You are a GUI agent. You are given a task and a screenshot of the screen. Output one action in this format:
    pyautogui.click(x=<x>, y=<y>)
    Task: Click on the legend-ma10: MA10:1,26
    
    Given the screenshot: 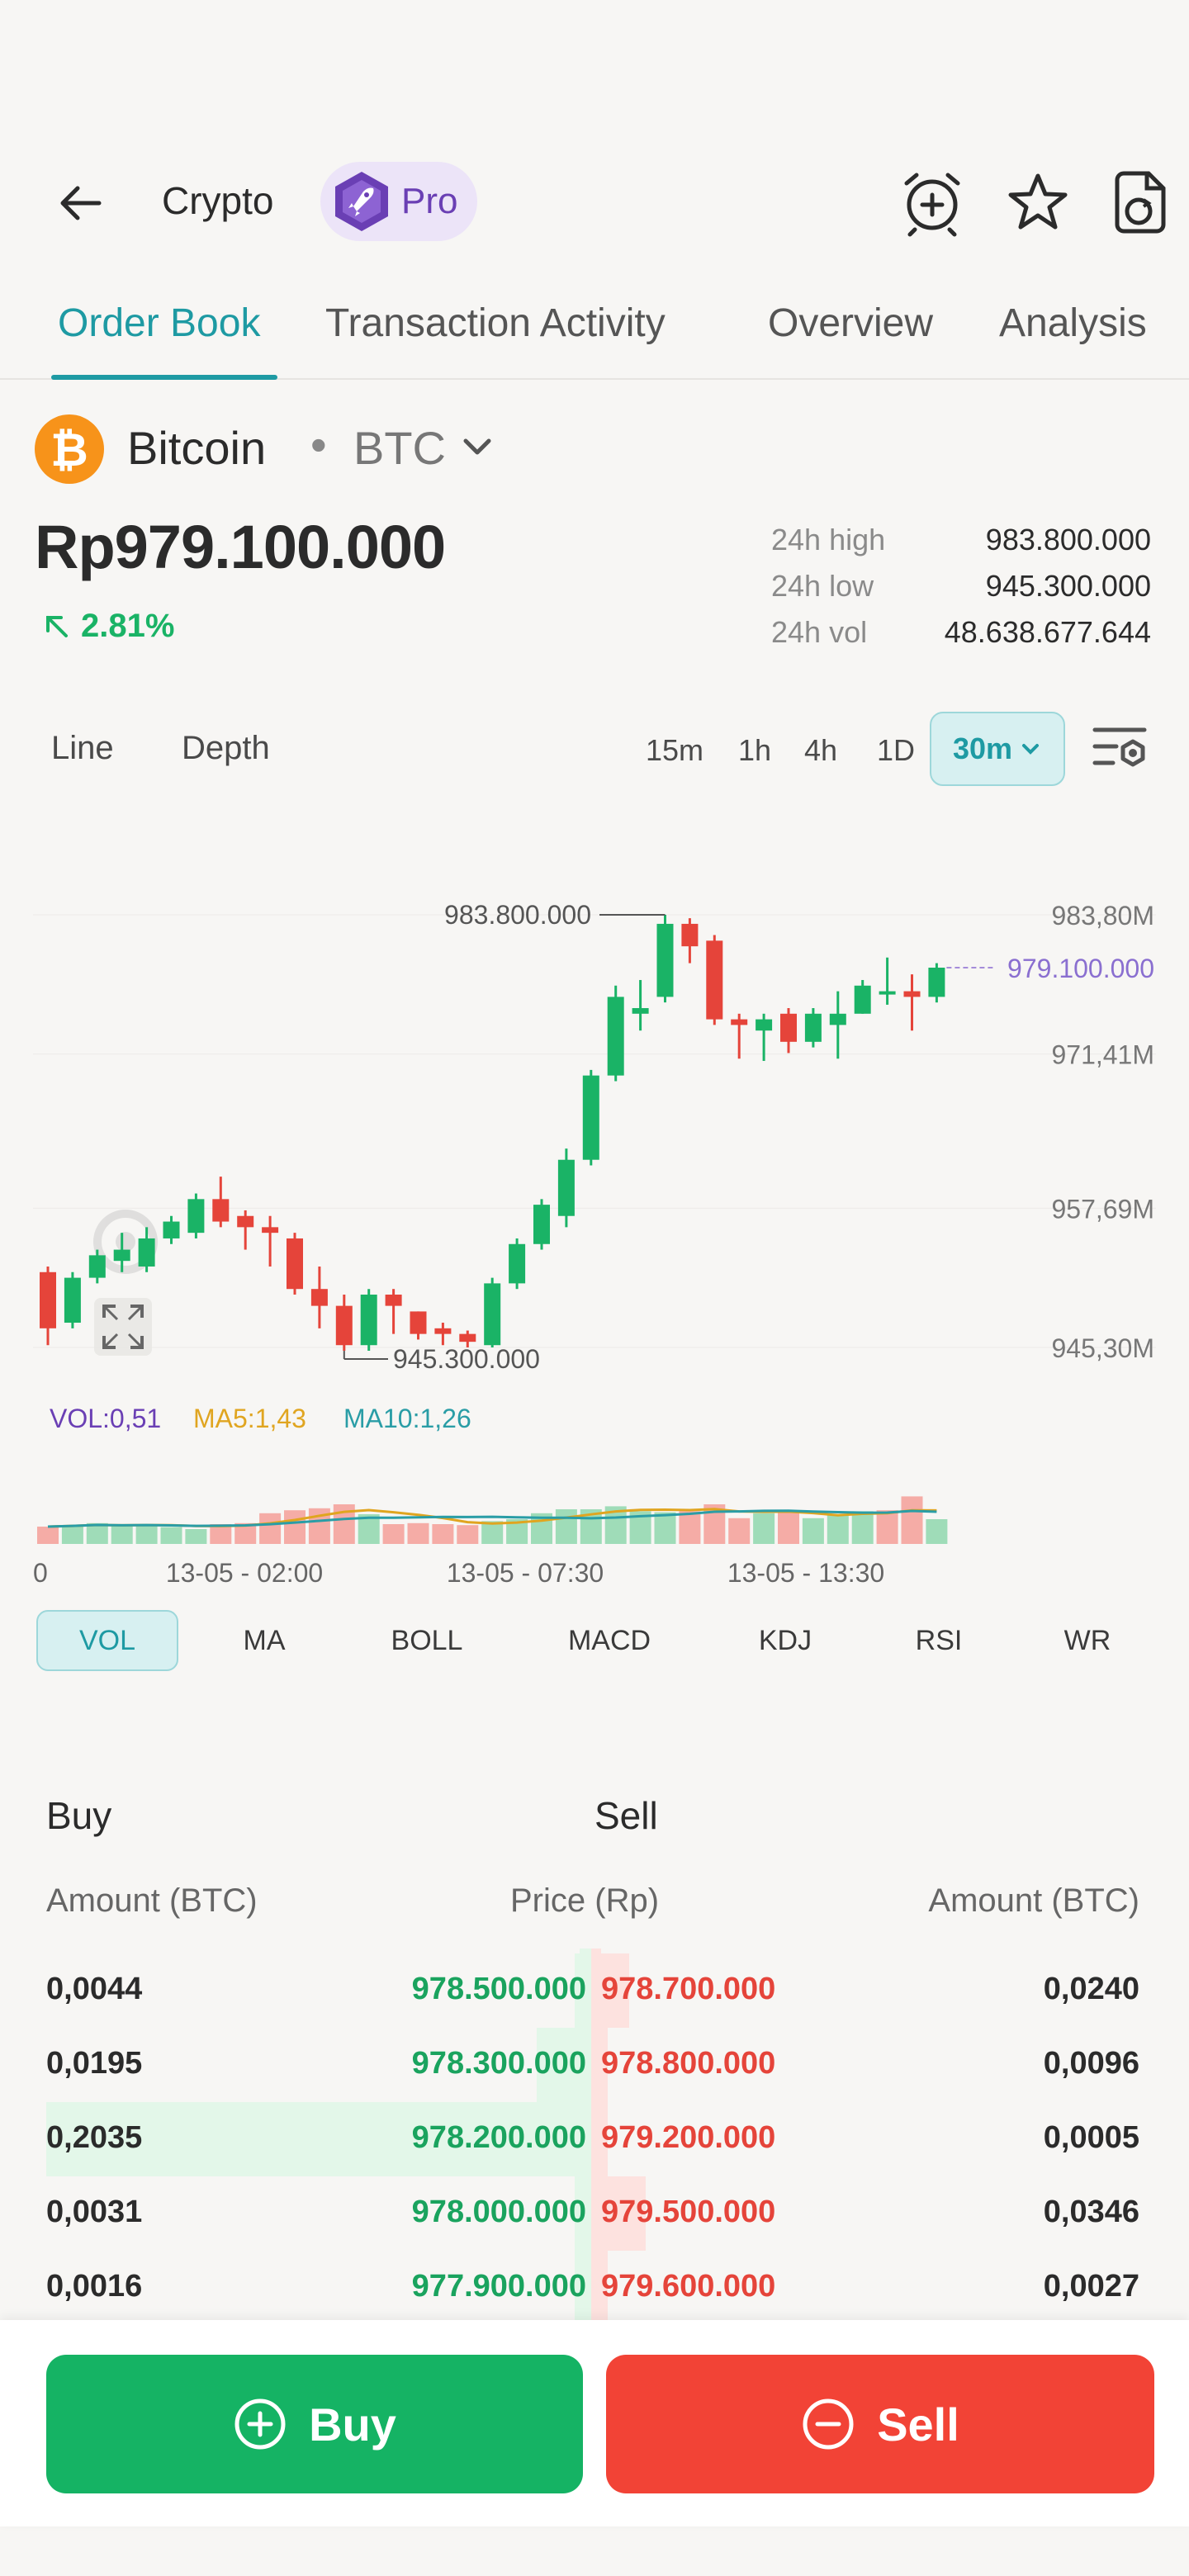 What is the action you would take?
    pyautogui.click(x=407, y=1418)
    